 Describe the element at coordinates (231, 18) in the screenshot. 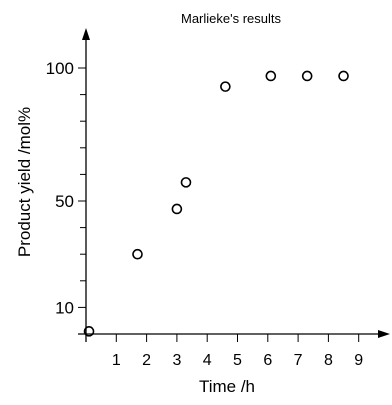

I see `chart-title: Marlieke's results` at that location.